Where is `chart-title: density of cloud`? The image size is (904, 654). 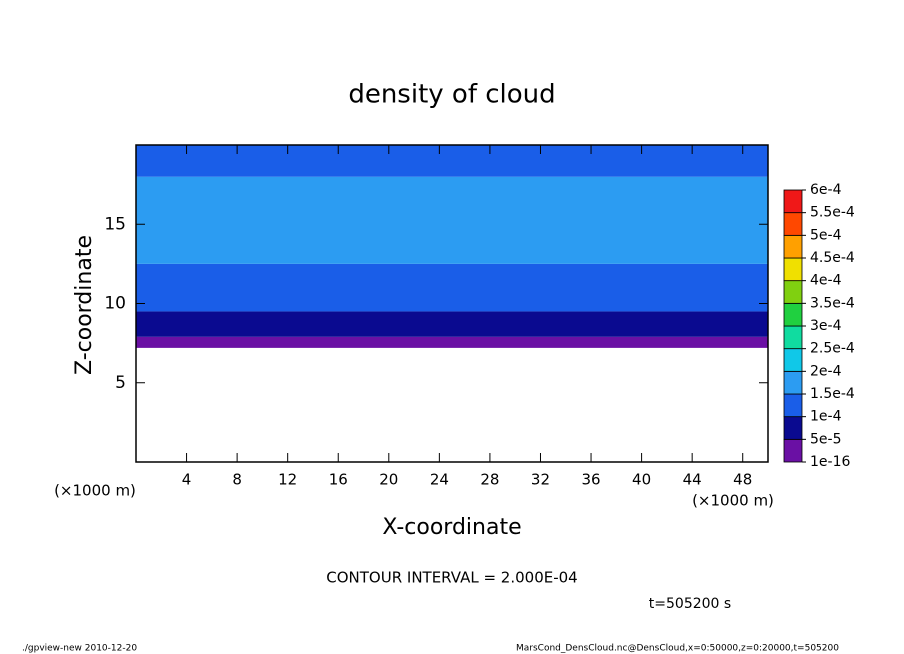
chart-title: density of cloud is located at coordinates (451, 95).